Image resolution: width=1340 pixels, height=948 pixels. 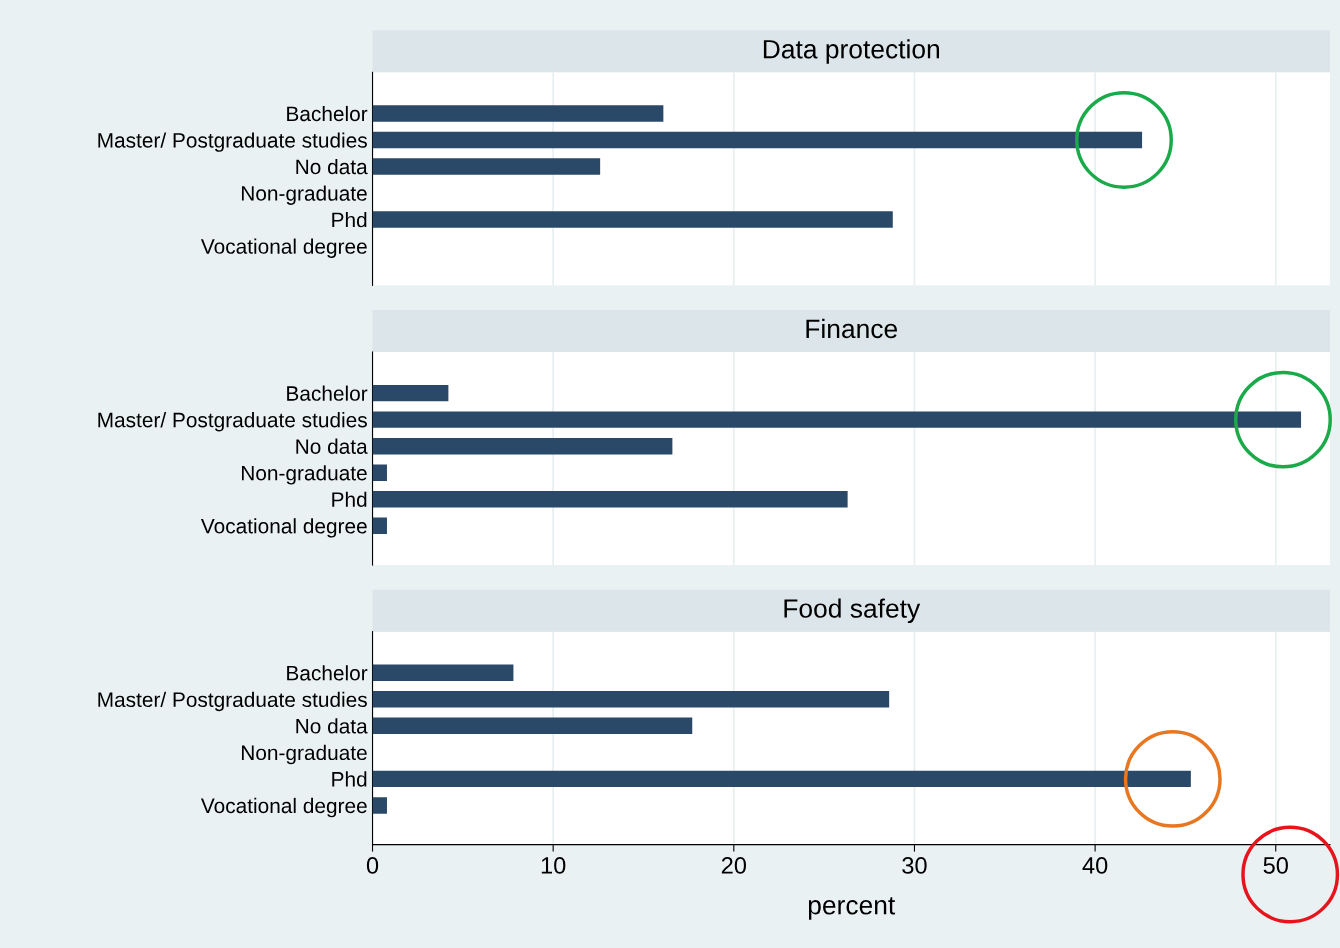 I want to click on chart-title: Food safety, so click(x=852, y=611).